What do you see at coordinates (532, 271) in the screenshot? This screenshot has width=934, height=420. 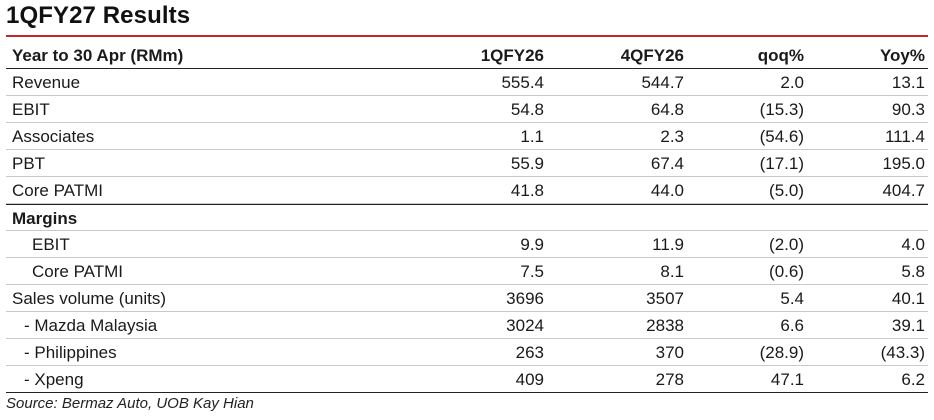 I see `cell-1qfy26: 7.5` at bounding box center [532, 271].